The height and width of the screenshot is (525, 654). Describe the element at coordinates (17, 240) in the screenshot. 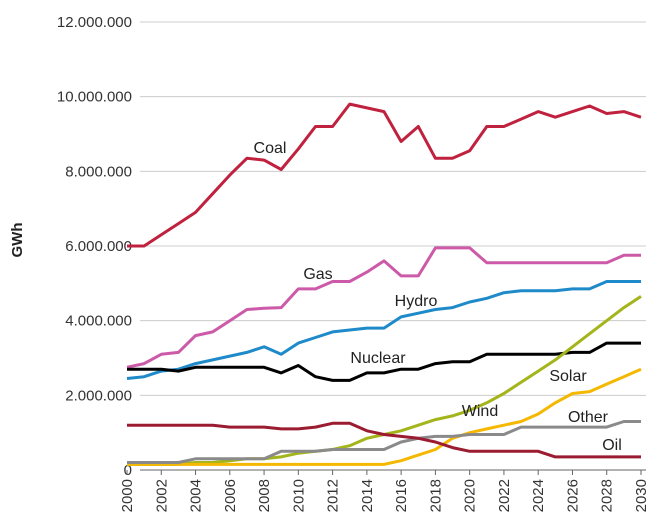

I see `y-axis-label: GWh` at that location.